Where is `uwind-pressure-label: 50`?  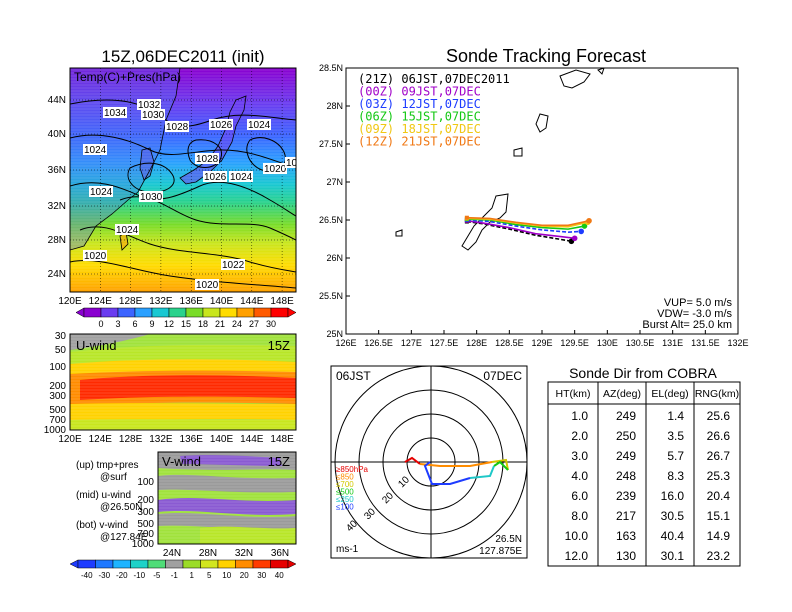
uwind-pressure-label: 50 is located at coordinates (61, 350).